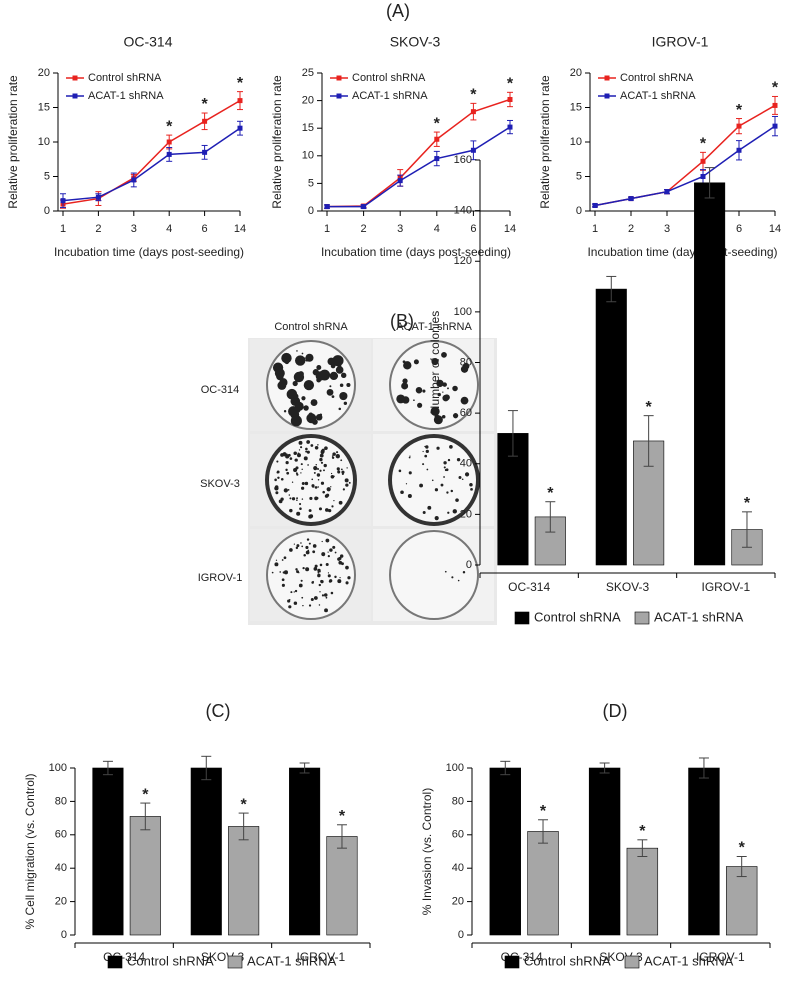 This screenshot has width=795, height=994. Describe the element at coordinates (458, 801) in the screenshot. I see `y-tick-label: 80` at that location.